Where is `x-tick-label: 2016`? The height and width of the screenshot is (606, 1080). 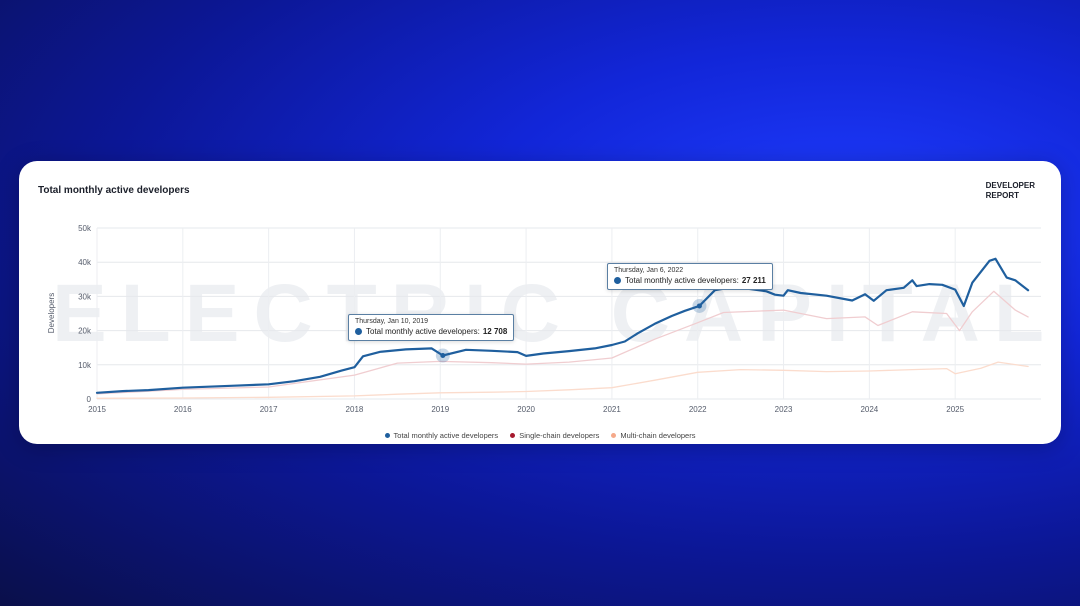 x-tick-label: 2016 is located at coordinates (183, 409).